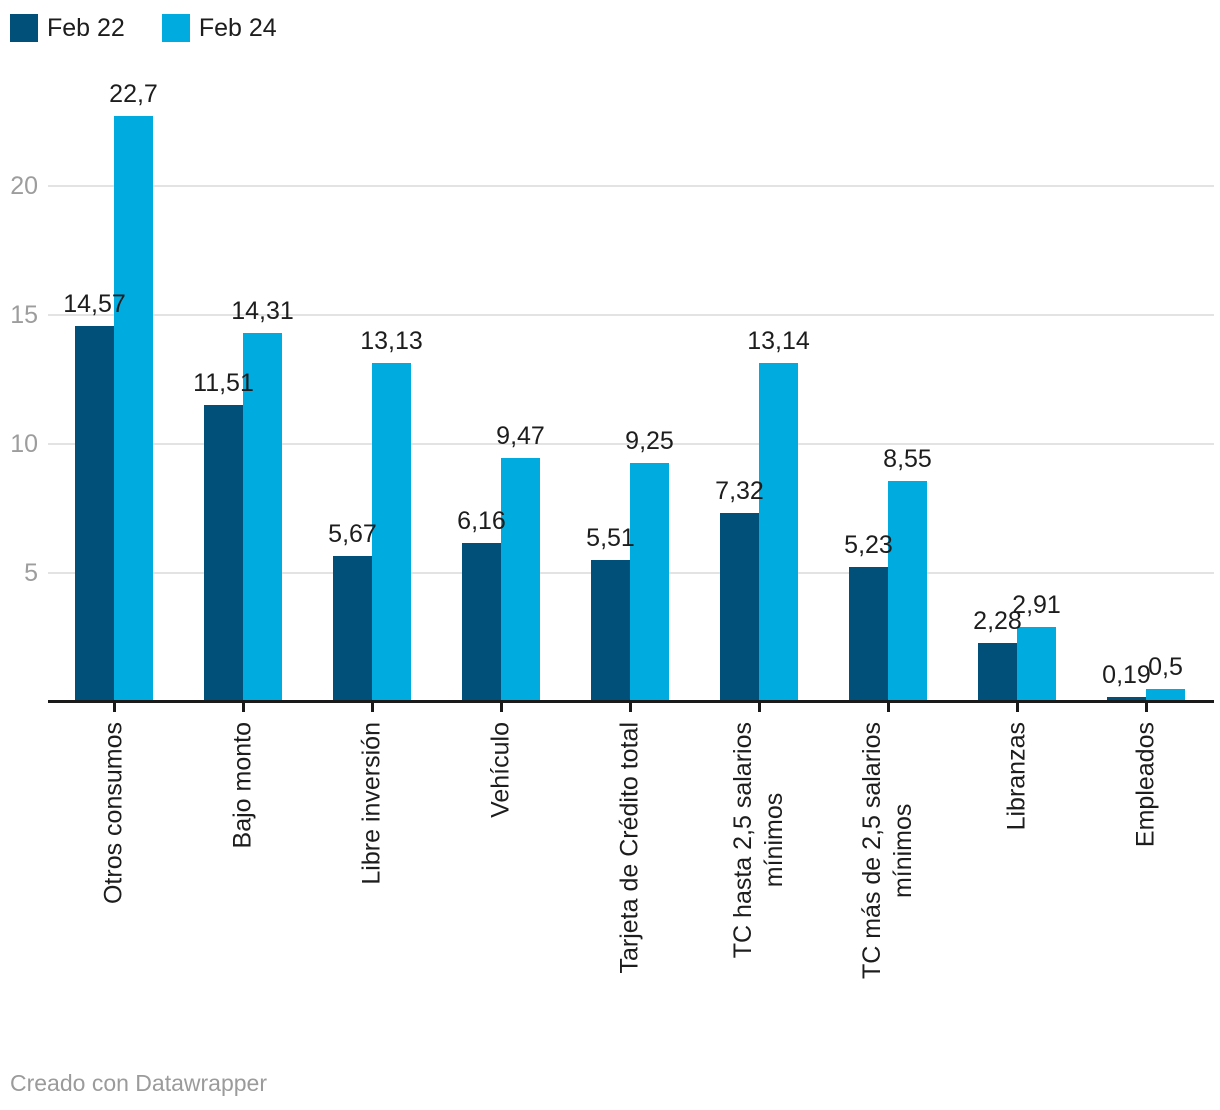 Image resolution: width=1220 pixels, height=1110 pixels. Describe the element at coordinates (143, 28) in the screenshot. I see `legend: Feb 22 Feb 24` at that location.